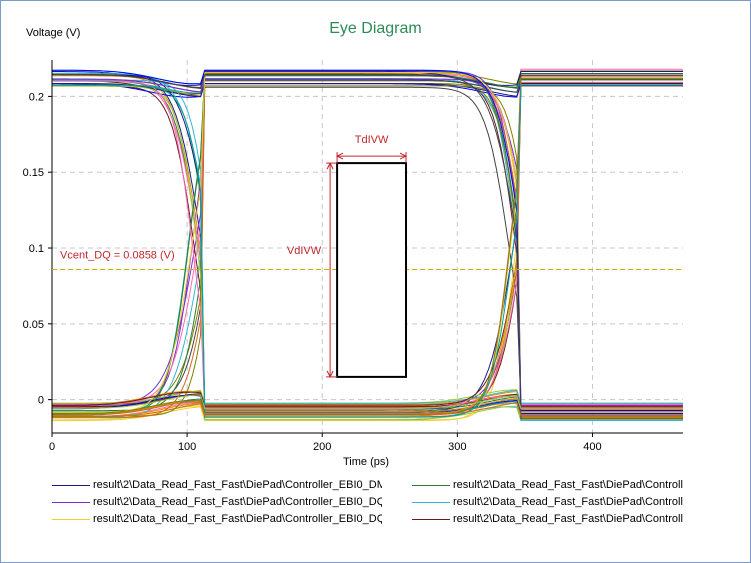 The height and width of the screenshot is (563, 751). What do you see at coordinates (372, 140) in the screenshot?
I see `tdivw-label: TdIVW` at bounding box center [372, 140].